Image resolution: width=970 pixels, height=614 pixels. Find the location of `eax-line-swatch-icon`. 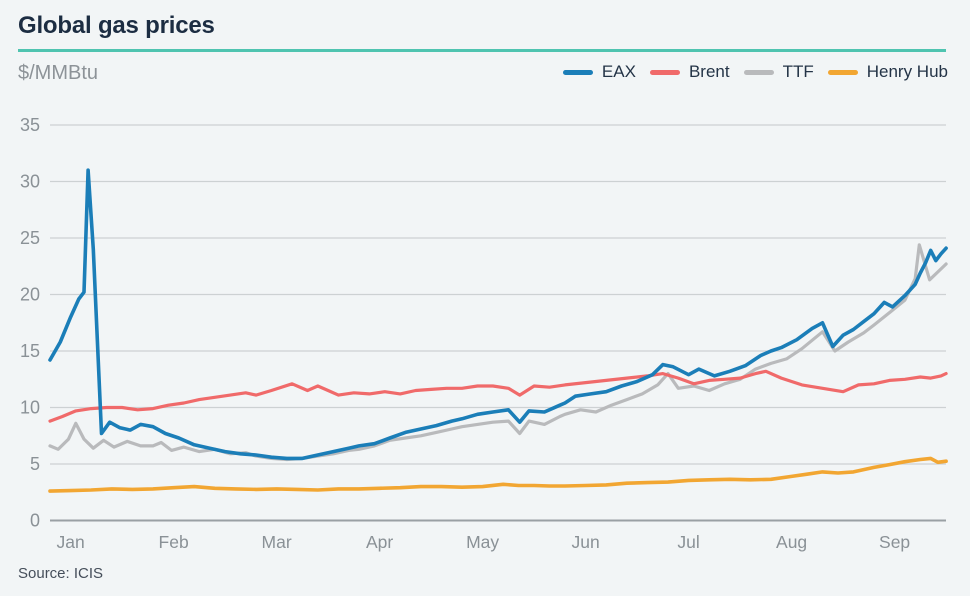

eax-line-swatch-icon is located at coordinates (577, 72).